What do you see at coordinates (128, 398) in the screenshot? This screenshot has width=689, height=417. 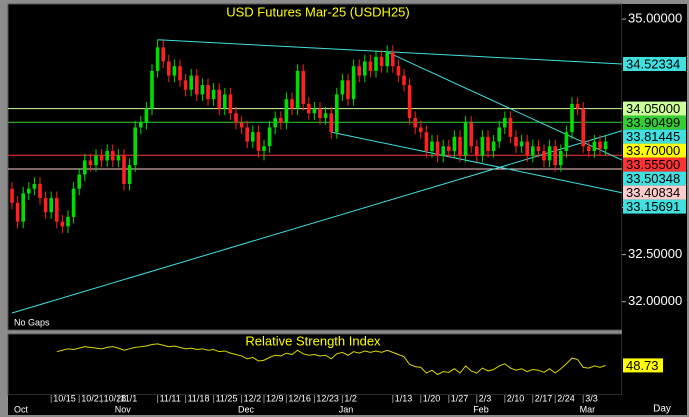 I see `x-tick-label: 11/1` at bounding box center [128, 398].